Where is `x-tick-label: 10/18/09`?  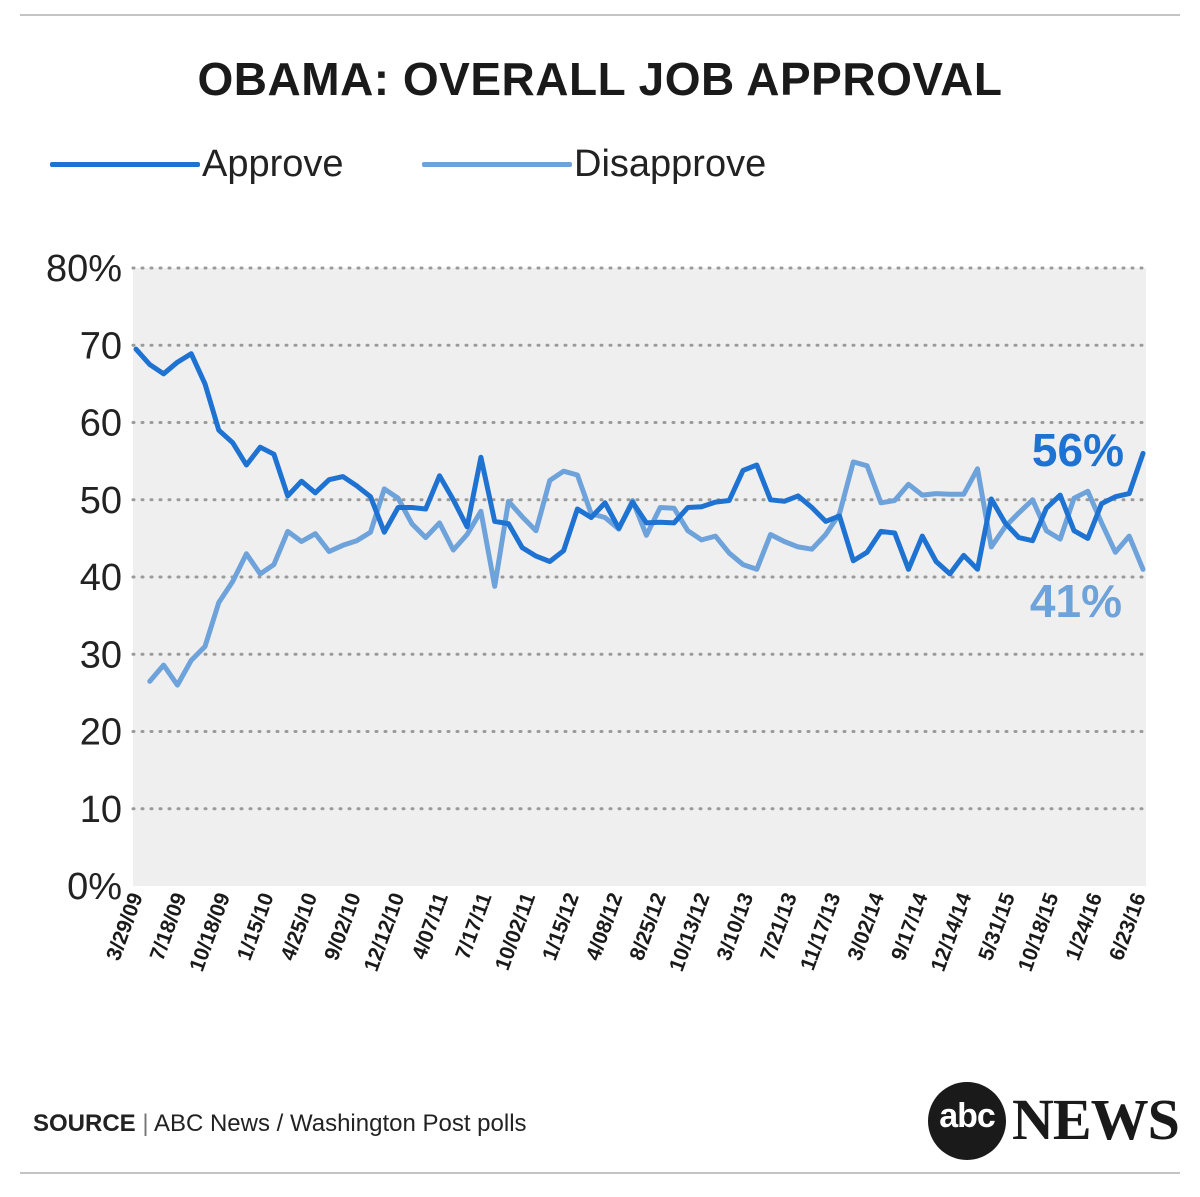 x-tick-label: 10/18/09 is located at coordinates (210, 932).